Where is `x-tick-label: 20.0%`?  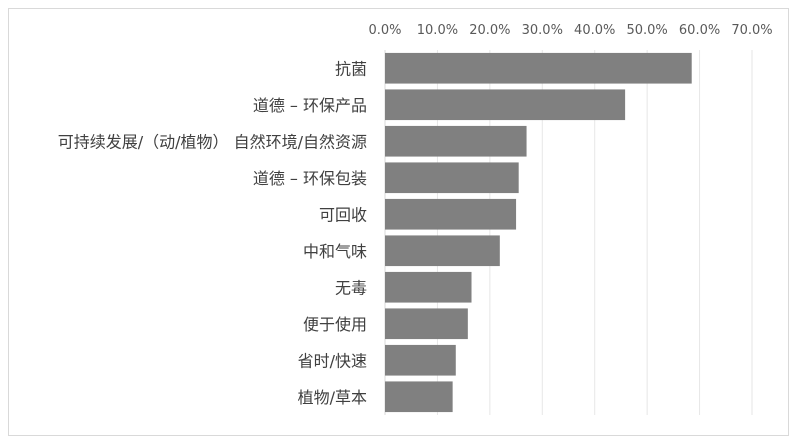
x-tick-label: 20.0% is located at coordinates (489, 30).